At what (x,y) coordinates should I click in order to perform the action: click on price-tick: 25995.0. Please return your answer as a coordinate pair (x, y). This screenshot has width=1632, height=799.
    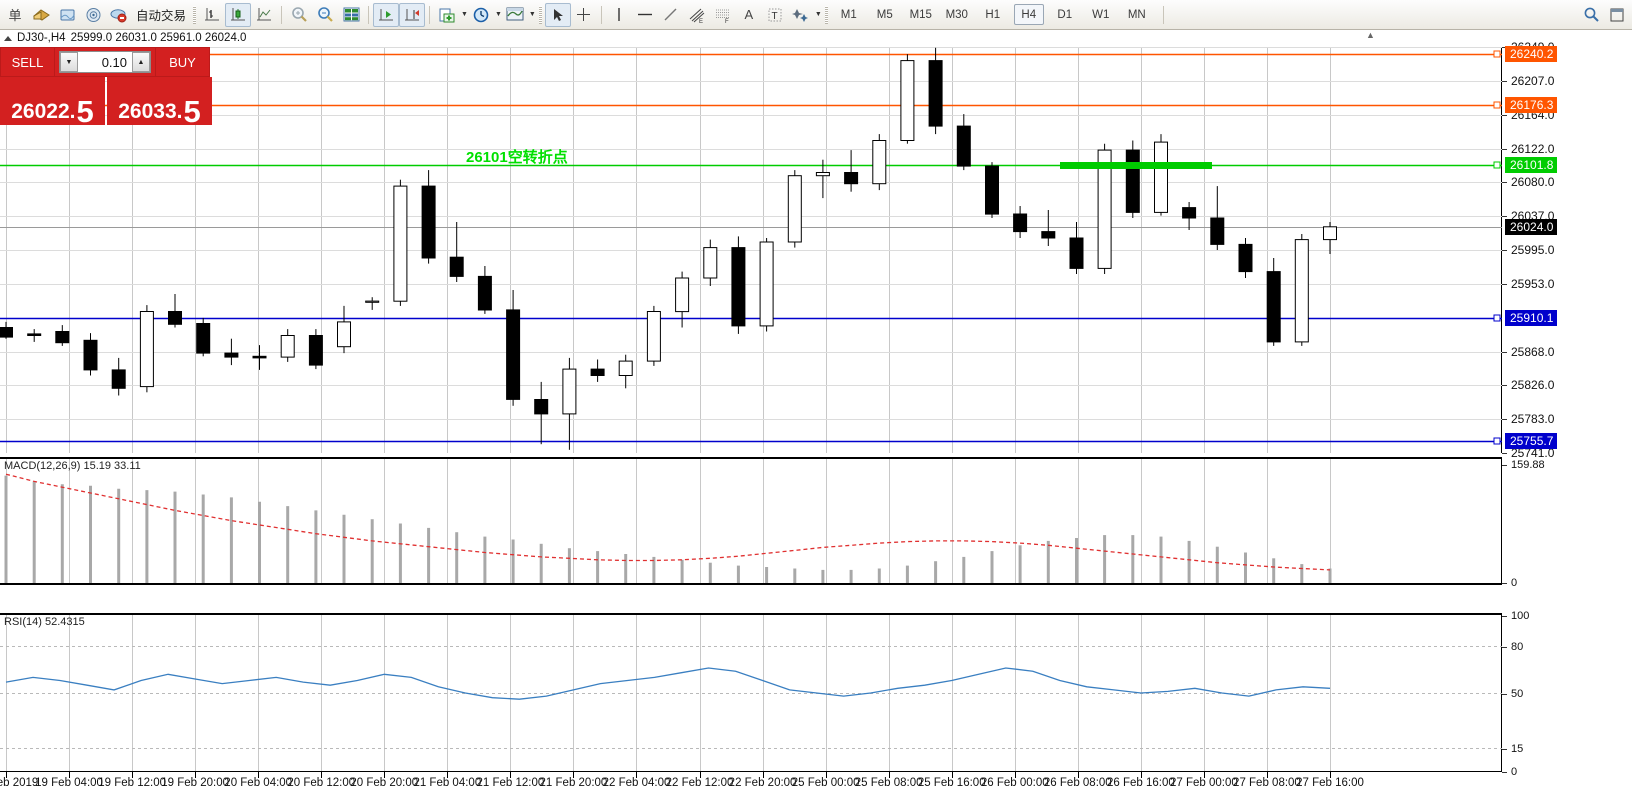
    Looking at the image, I should click on (1528, 250).